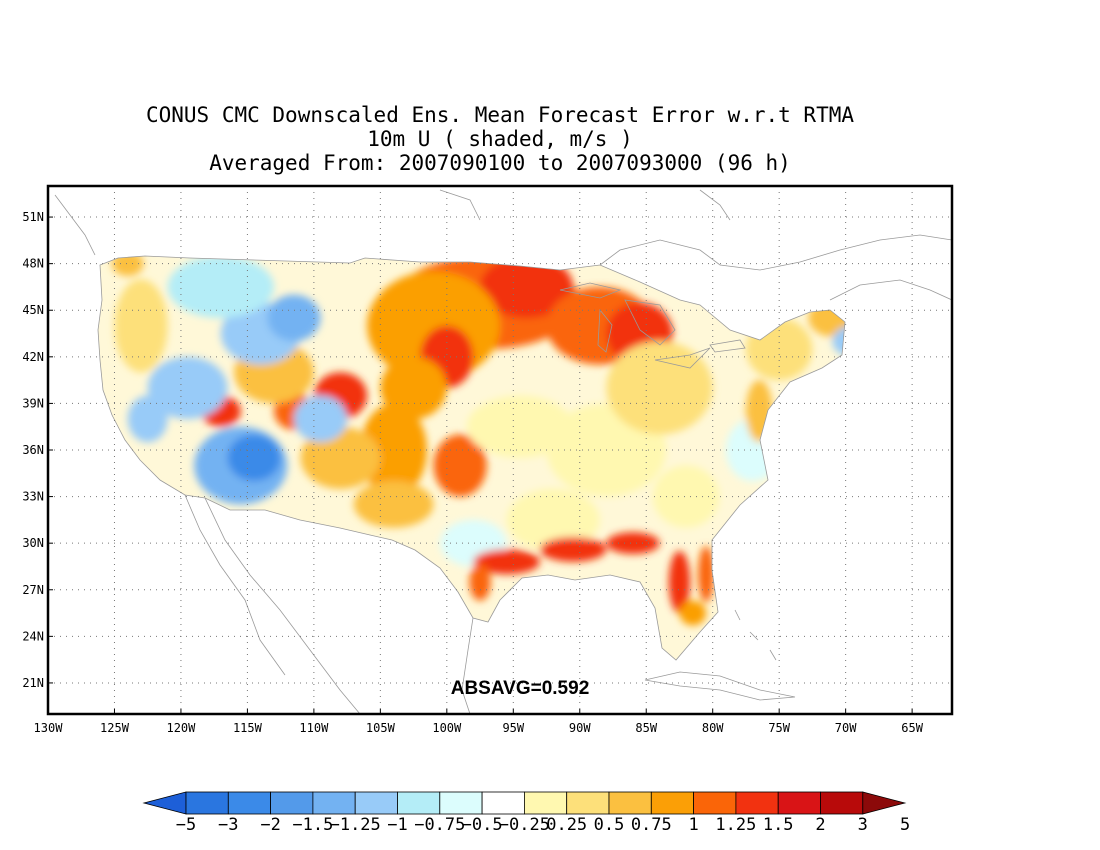 Image resolution: width=1100 pixels, height=850 pixels. Describe the element at coordinates (33, 264) in the screenshot. I see `latitude-tick-label: 48N` at that location.